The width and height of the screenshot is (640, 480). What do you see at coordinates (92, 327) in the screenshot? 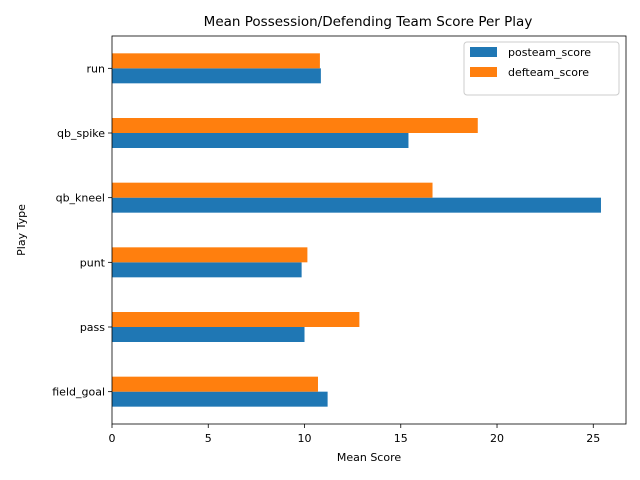
I see `y-tick-label: pass` at bounding box center [92, 327].